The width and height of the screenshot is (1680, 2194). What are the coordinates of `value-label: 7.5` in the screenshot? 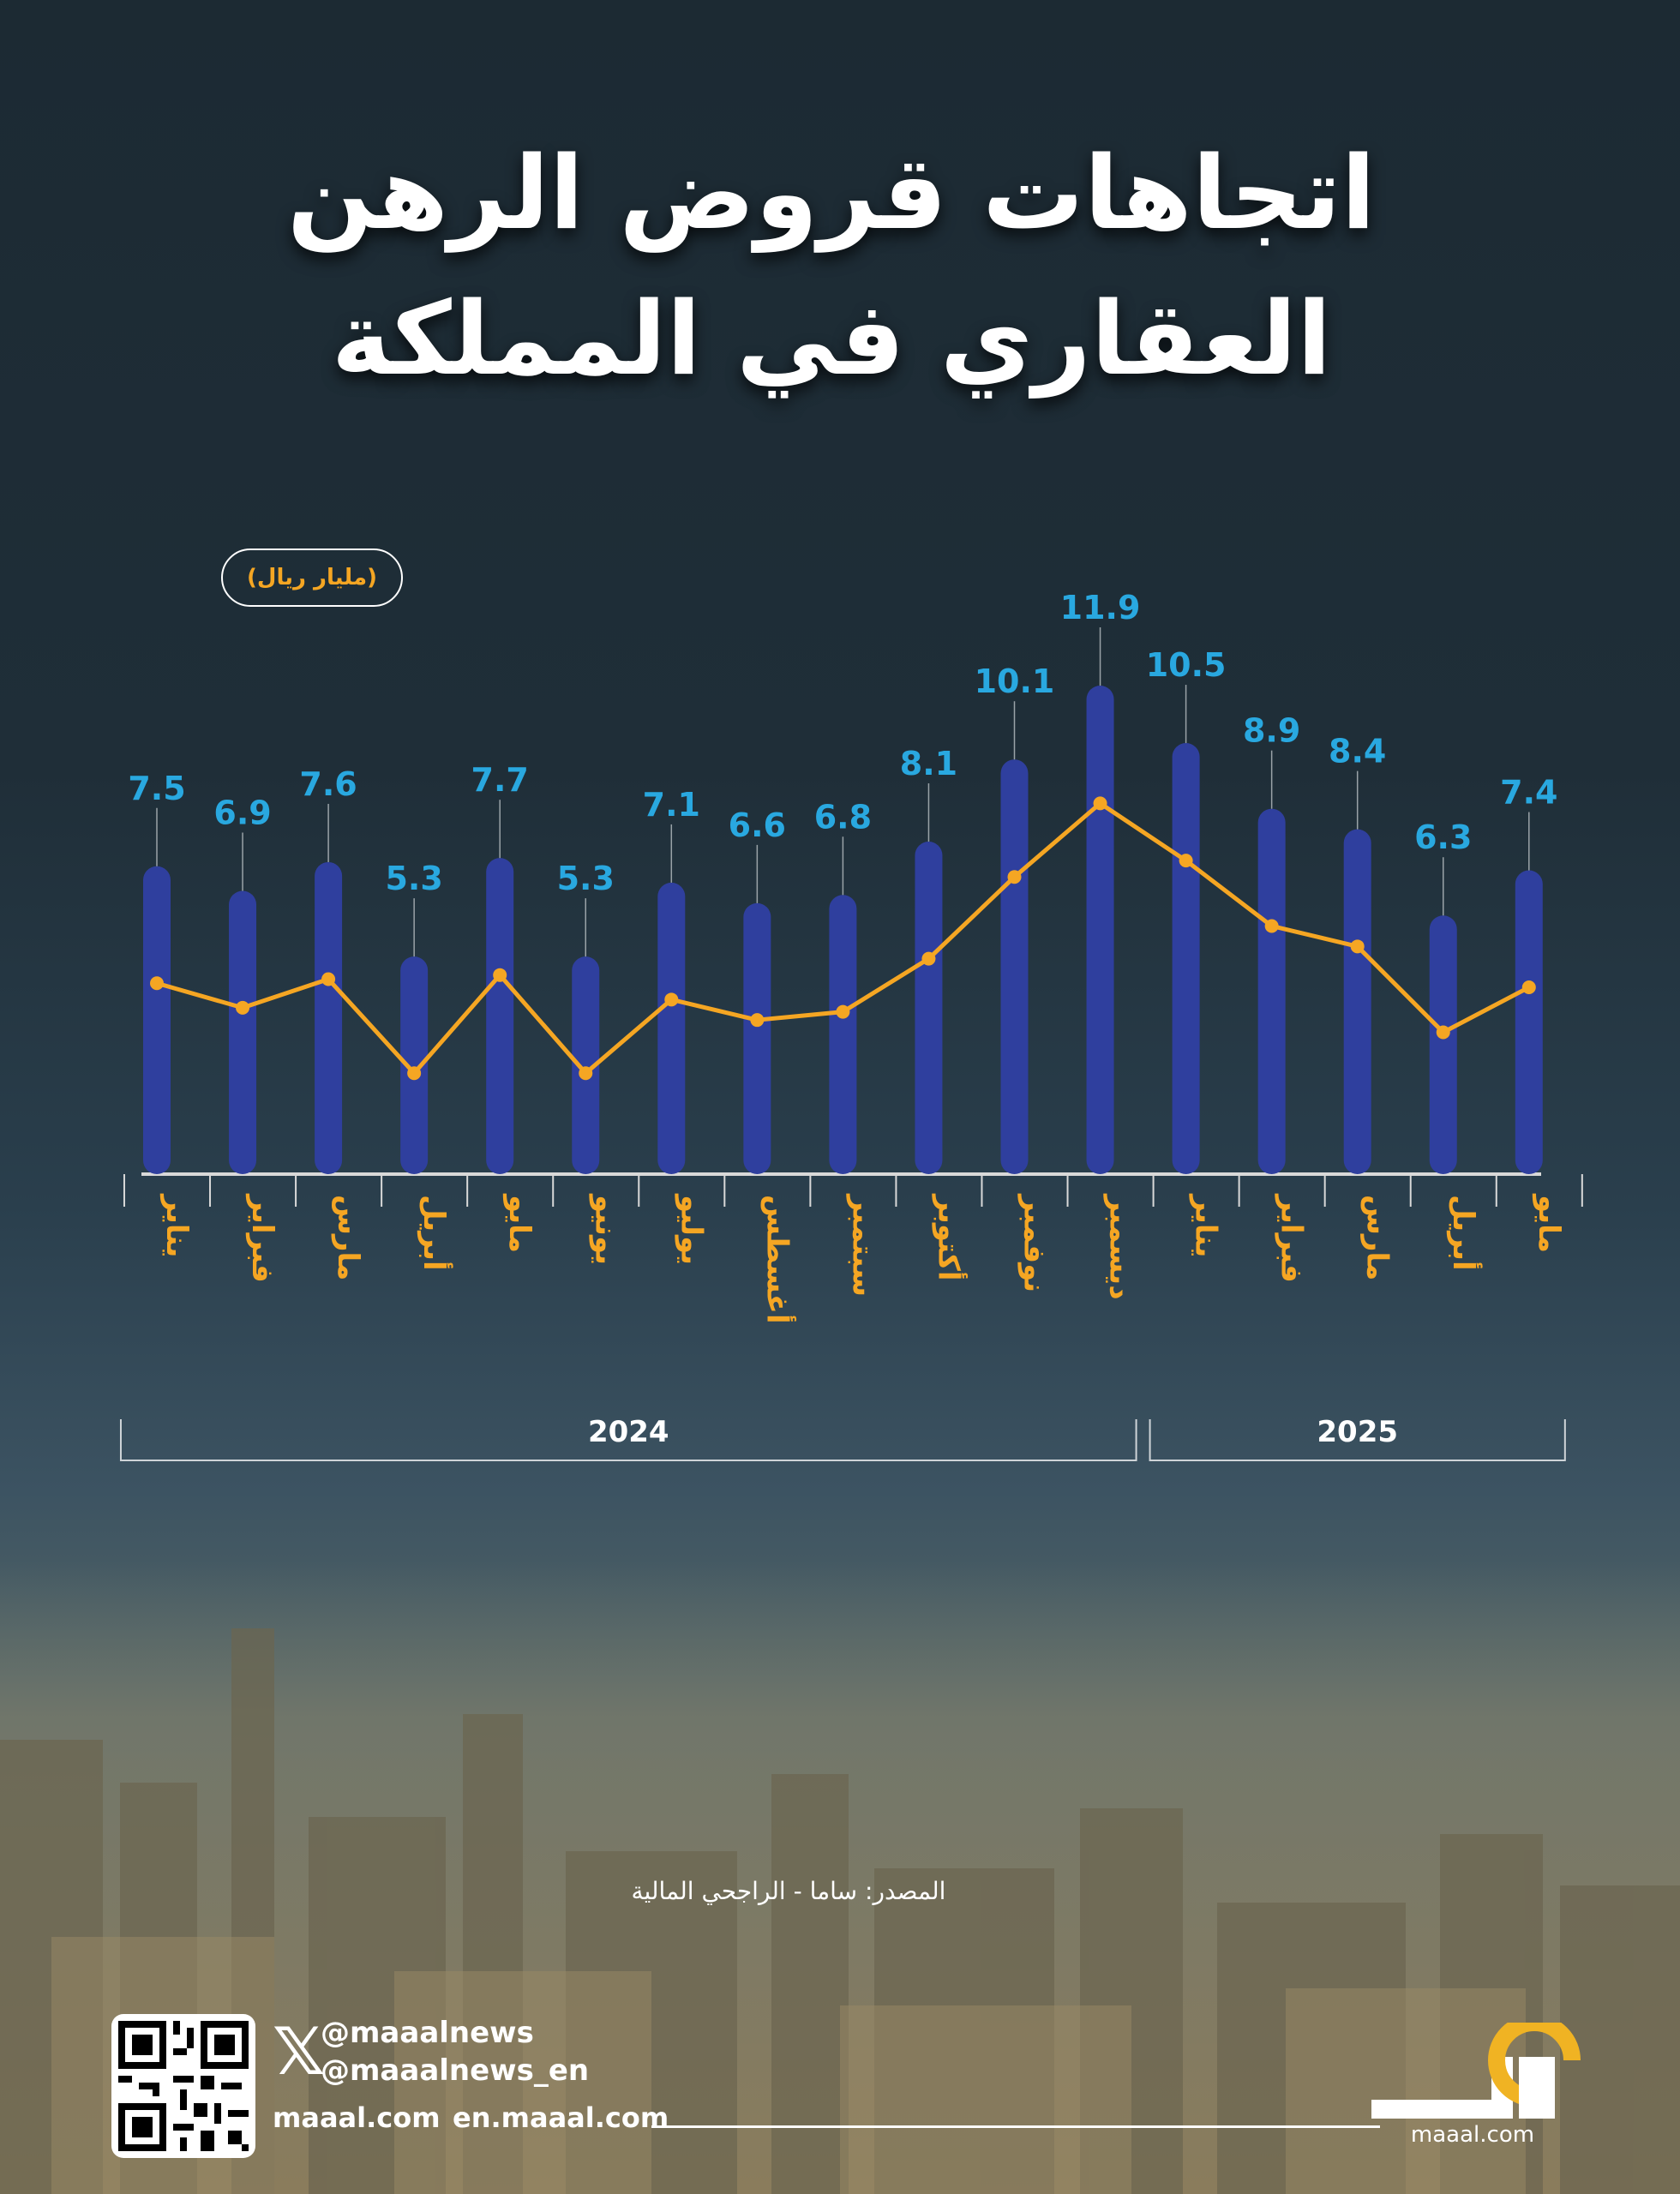 It's located at (156, 788).